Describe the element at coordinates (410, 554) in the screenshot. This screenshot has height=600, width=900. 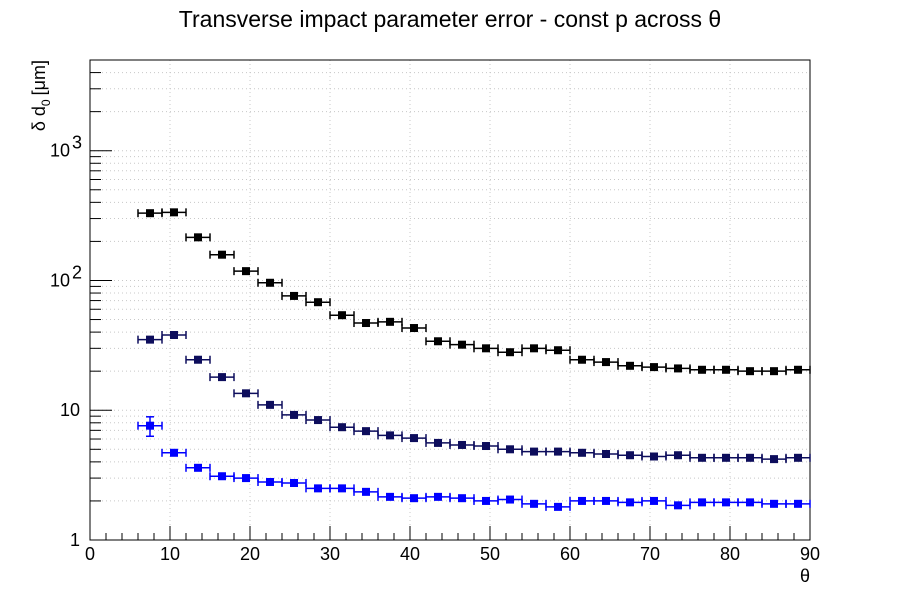
I see `x-tick-label: 40` at that location.